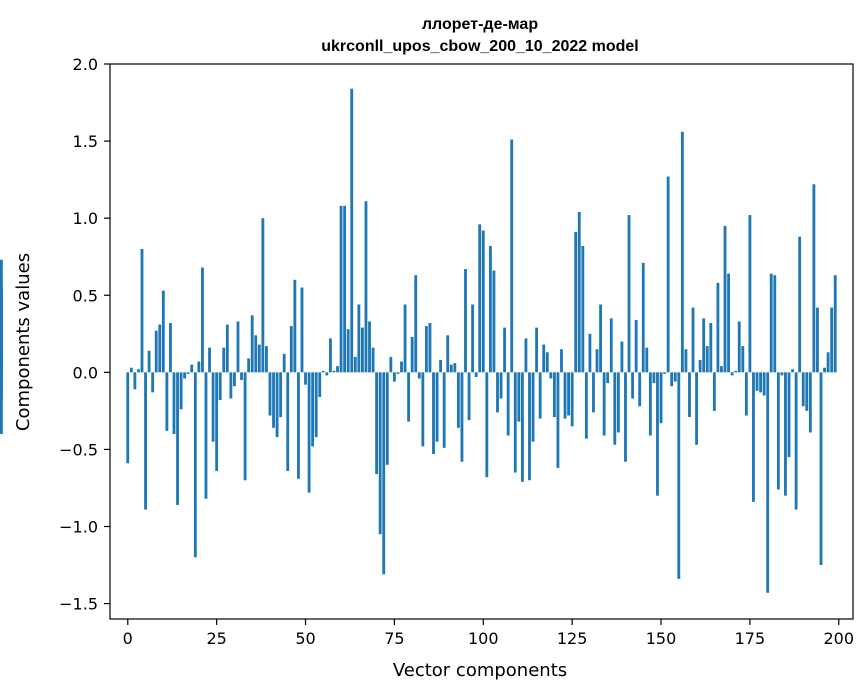 This screenshot has width=867, height=696. Describe the element at coordinates (85, 141) in the screenshot. I see `y-tick-label: 1.5` at that location.